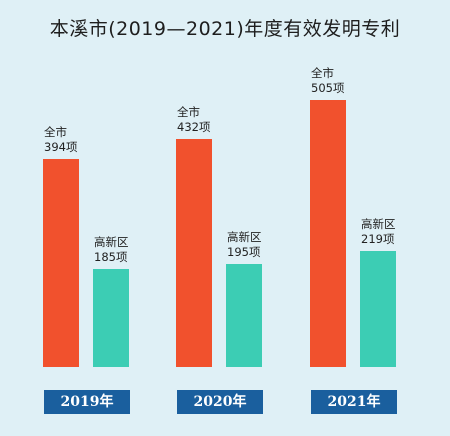 The height and width of the screenshot is (436, 450). What do you see at coordinates (328, 88) in the screenshot?
I see `value-label: 505项` at bounding box center [328, 88].